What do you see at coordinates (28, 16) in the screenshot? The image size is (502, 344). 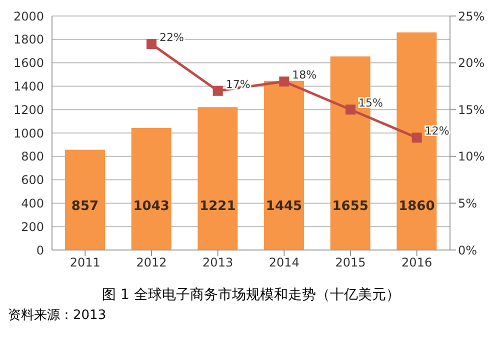 I see `y-tick-label: 2000` at bounding box center [28, 16].